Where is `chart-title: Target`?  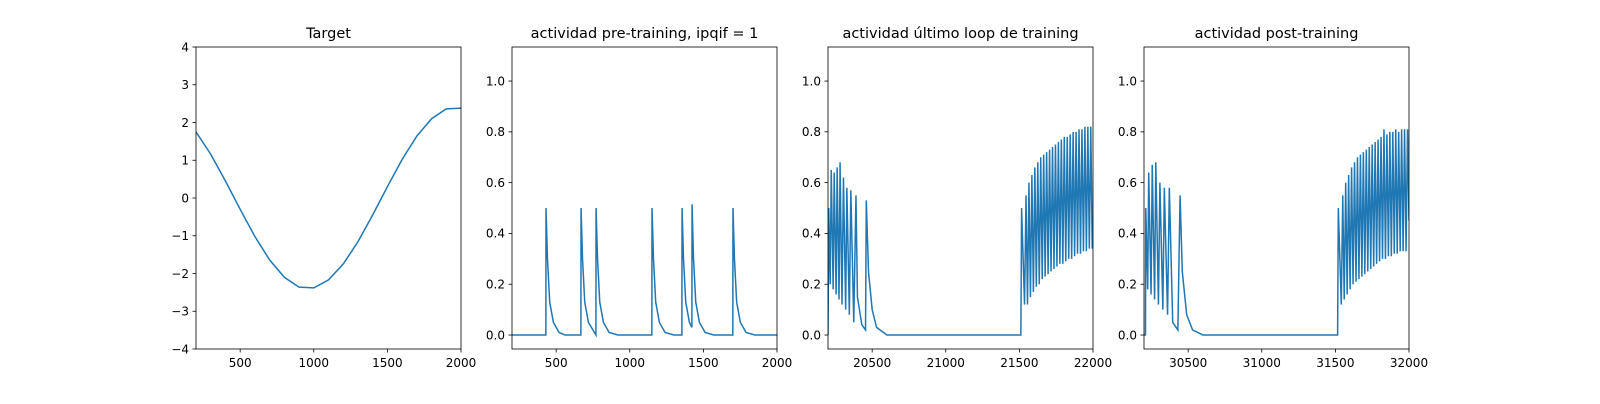
chart-title: Target is located at coordinates (328, 34).